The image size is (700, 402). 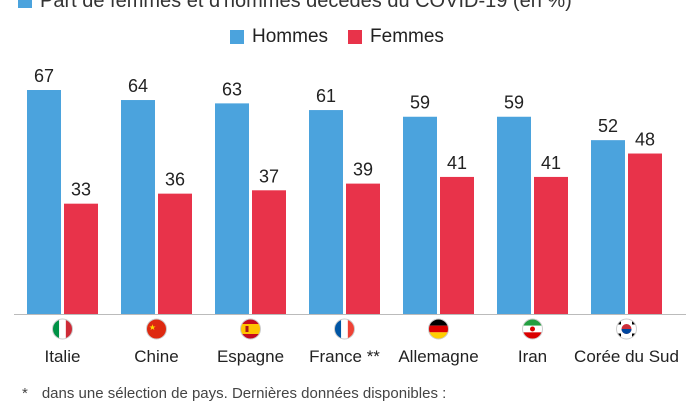 I want to click on legend-swatch-femmes, so click(x=355, y=37).